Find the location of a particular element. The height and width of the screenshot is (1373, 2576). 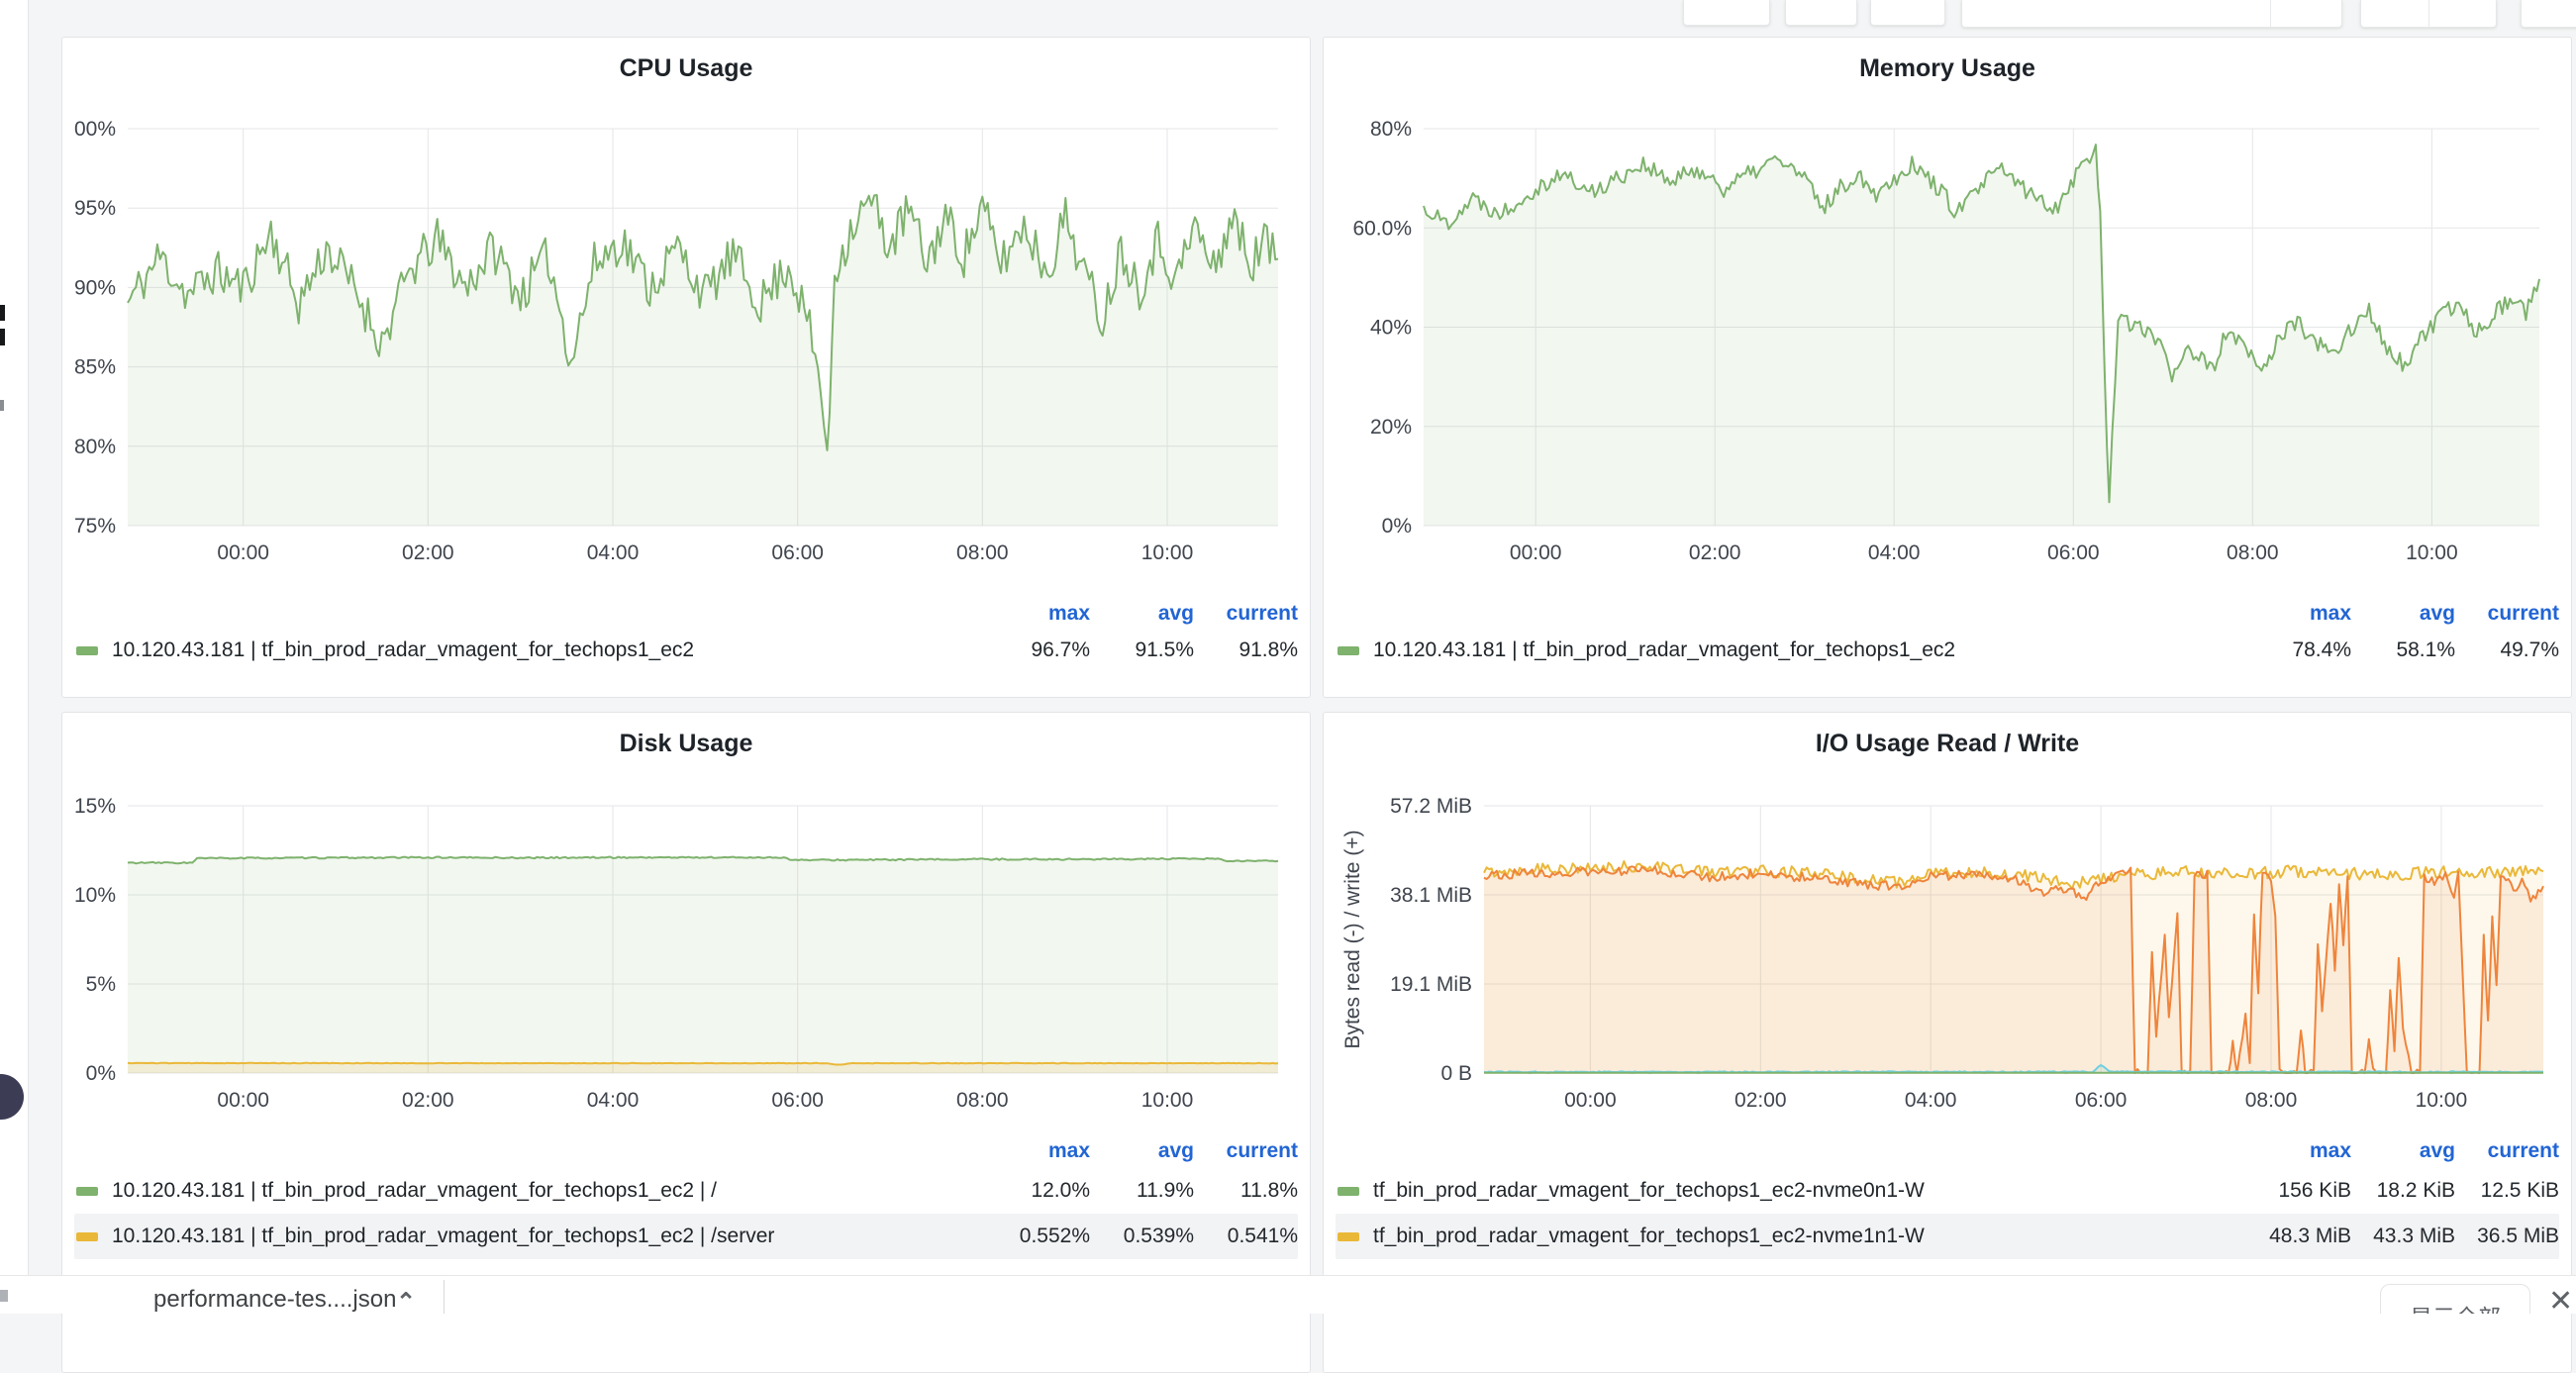

svg-text: 57.2 MiB is located at coordinates (1431, 806).